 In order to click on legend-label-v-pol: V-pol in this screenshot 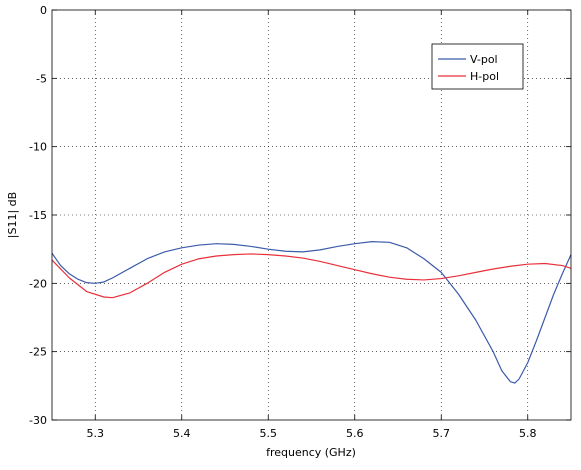, I will do `click(484, 59)`.